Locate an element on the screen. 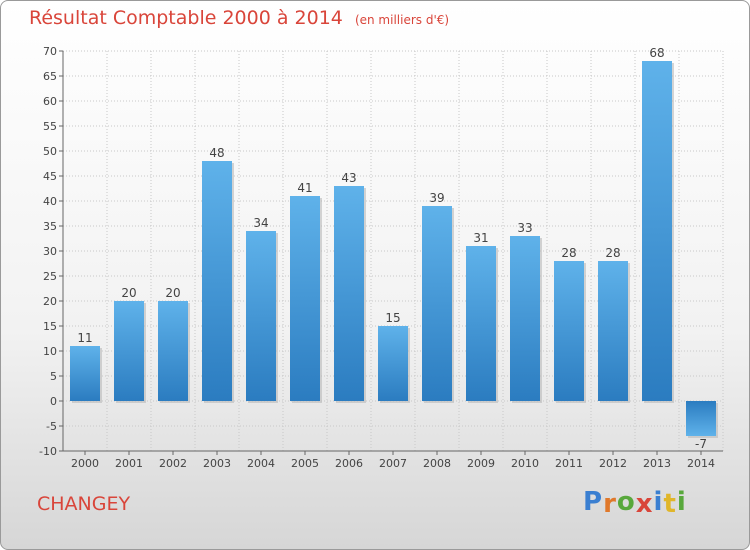  bar-2005 is located at coordinates (305, 298).